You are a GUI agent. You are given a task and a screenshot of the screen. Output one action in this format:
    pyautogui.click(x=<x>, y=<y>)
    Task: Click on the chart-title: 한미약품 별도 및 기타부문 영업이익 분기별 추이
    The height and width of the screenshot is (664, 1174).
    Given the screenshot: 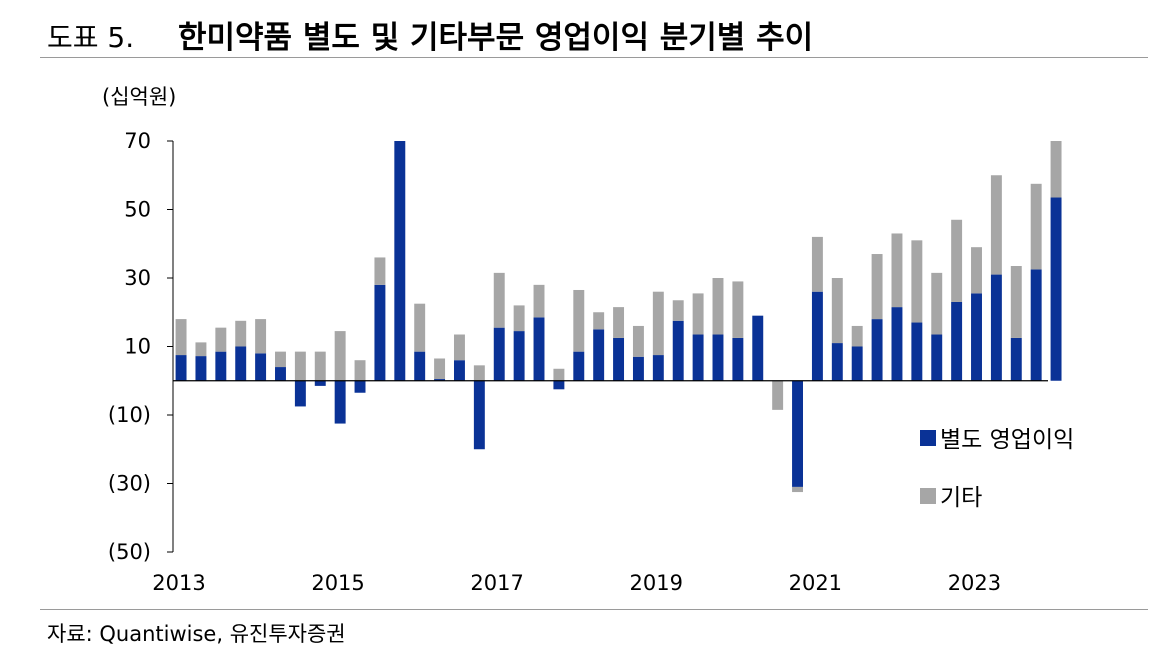 What is the action you would take?
    pyautogui.click(x=496, y=38)
    